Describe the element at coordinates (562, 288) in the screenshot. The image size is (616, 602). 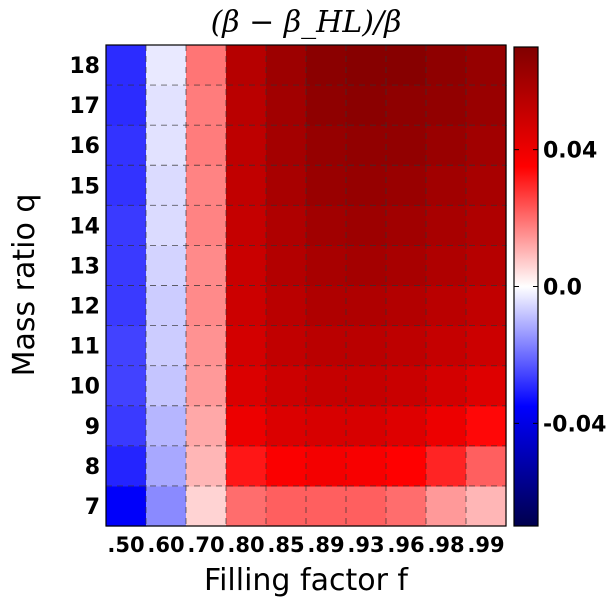
I see `colorbar-tick-label: 0.0` at that location.